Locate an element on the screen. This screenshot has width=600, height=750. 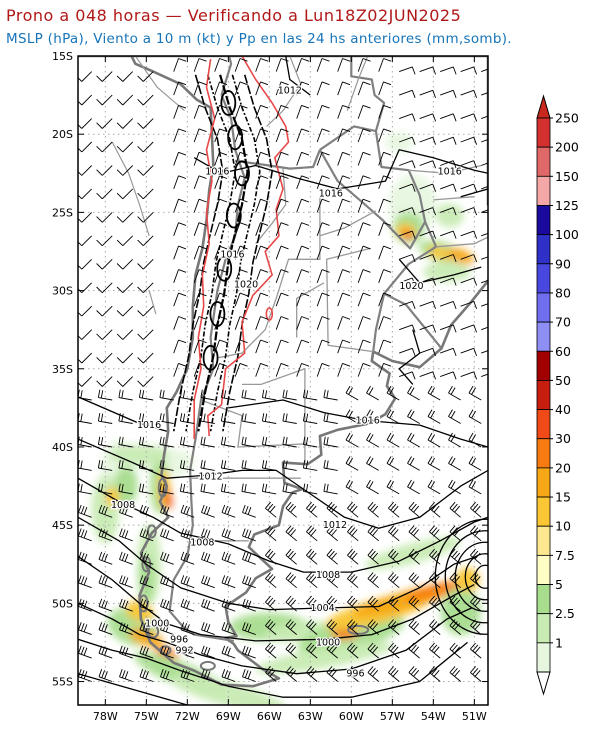
legend-label: 2.5 is located at coordinates (565, 613).